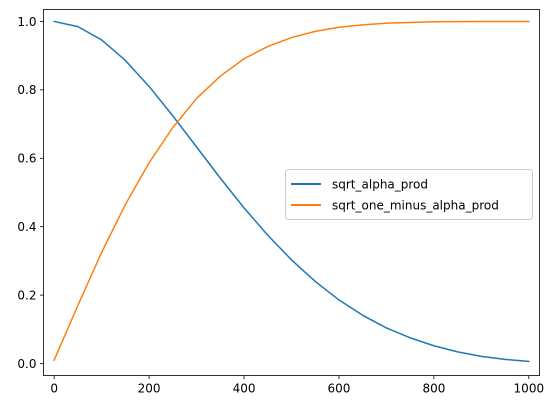 The image size is (547, 413). I want to click on legend-box, so click(409, 194).